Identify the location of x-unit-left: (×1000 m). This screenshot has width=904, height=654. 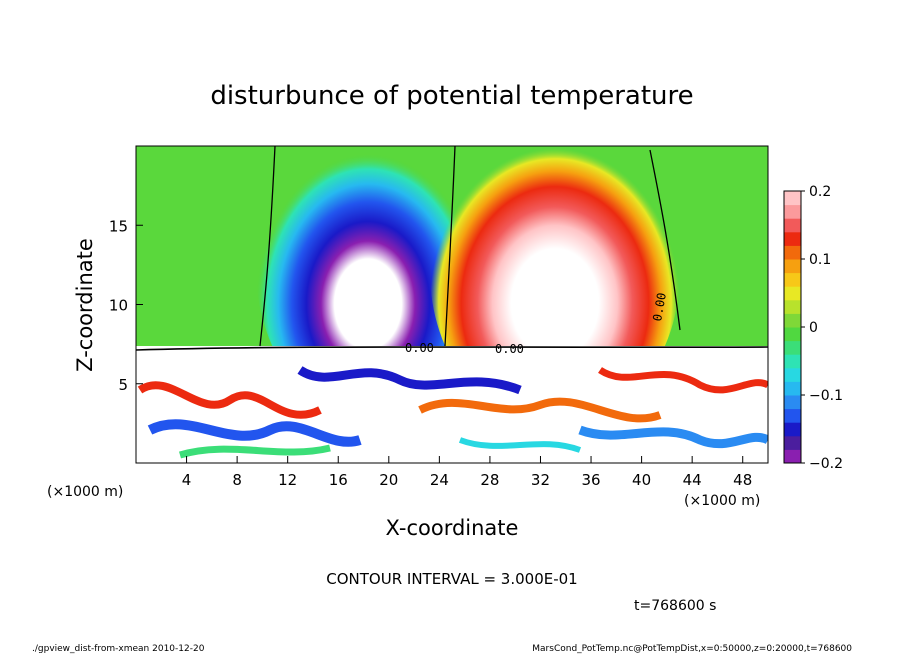
(85, 492).